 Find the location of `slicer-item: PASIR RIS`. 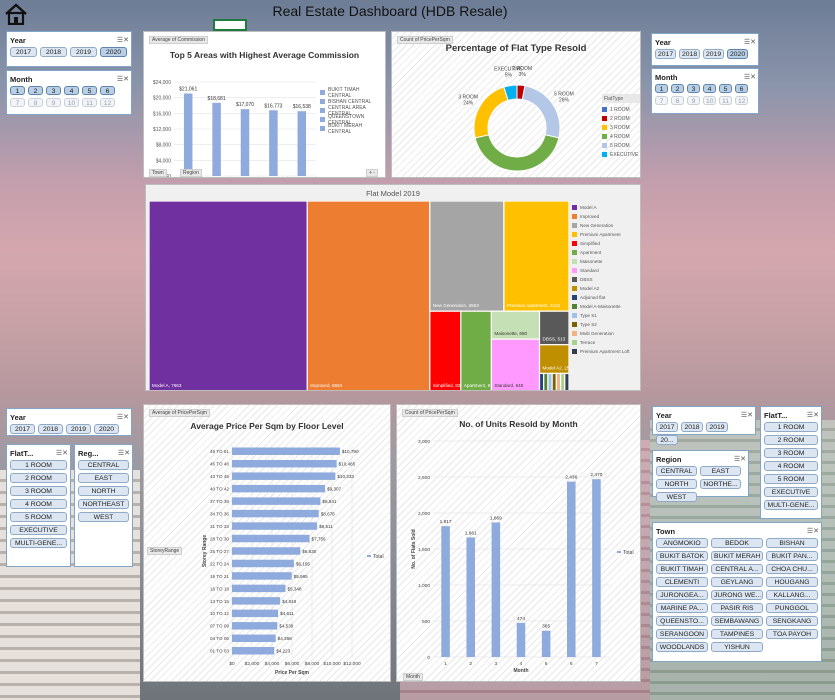

slicer-item: PASIR RIS is located at coordinates (737, 608).